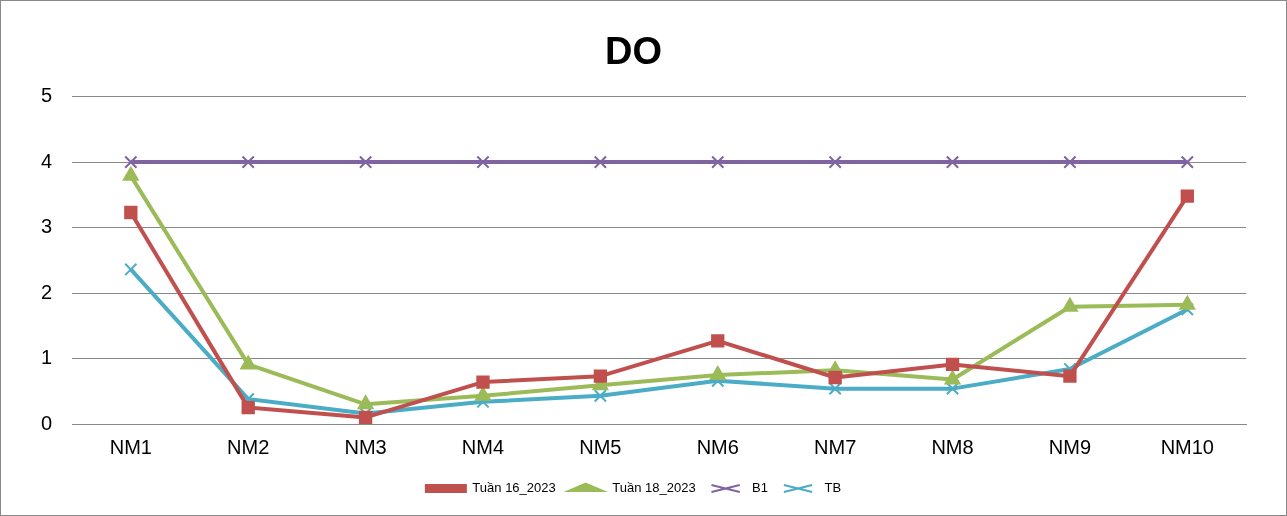 Image resolution: width=1287 pixels, height=516 pixels. I want to click on y-tick-label: 3, so click(47, 226).